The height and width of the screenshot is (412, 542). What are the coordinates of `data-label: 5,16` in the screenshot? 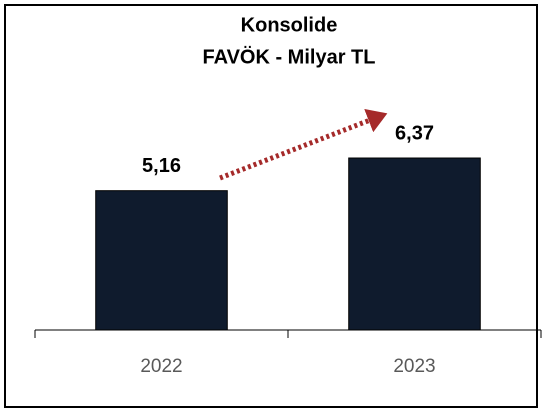 It's located at (161, 166).